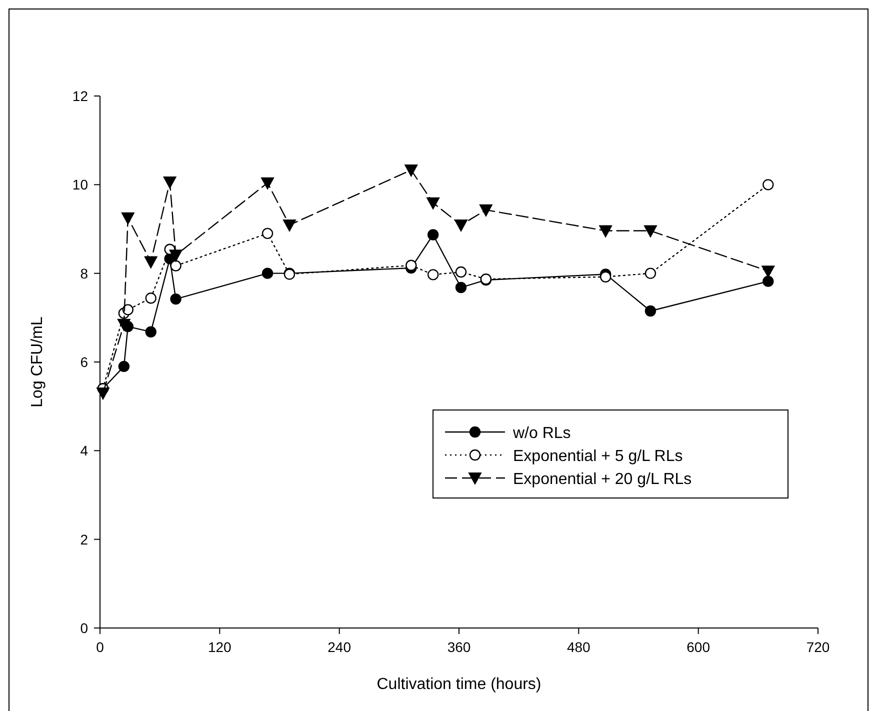 Image resolution: width=877 pixels, height=711 pixels. What do you see at coordinates (578, 647) in the screenshot?
I see `x-tick-label: 480` at bounding box center [578, 647].